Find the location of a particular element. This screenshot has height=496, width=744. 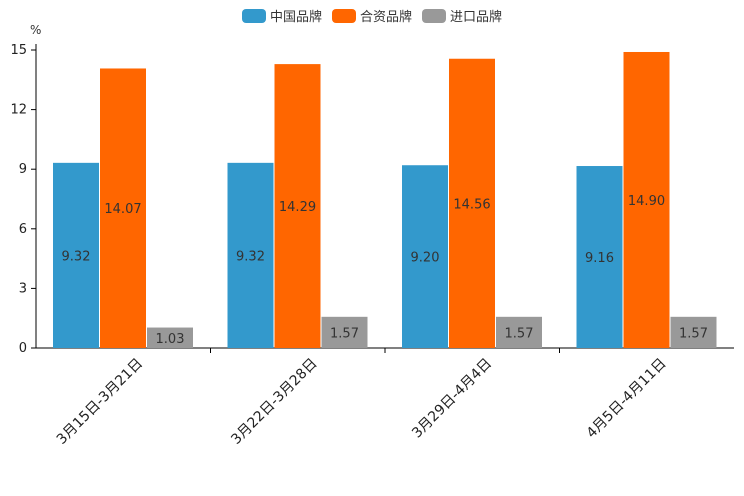

legend-item-import-brand: 进口品牌 is located at coordinates (462, 15).